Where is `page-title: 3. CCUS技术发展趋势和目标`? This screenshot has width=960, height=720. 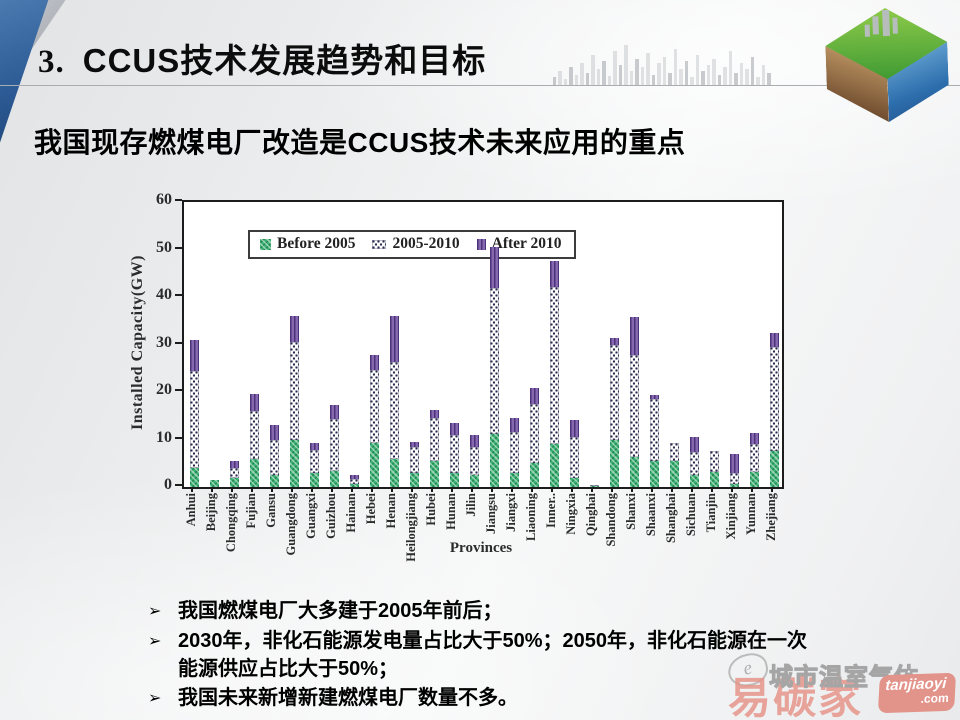 page-title: 3. CCUS技术发展趋势和目标 is located at coordinates (262, 58).